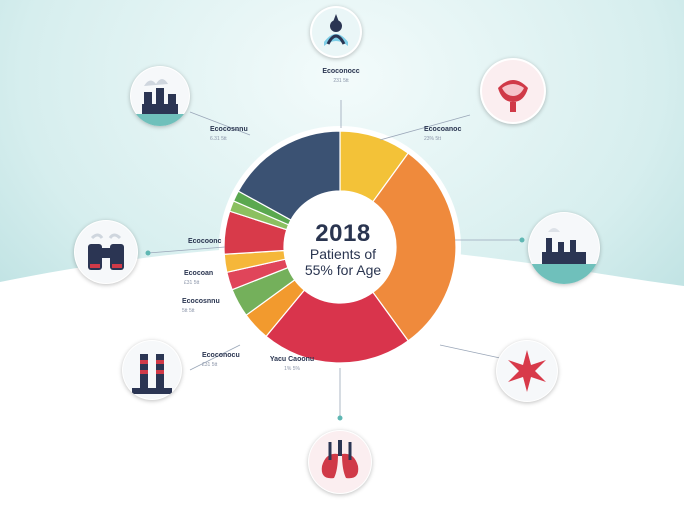  What do you see at coordinates (341, 76) in the screenshot?
I see `label-top: Ecoconocc 231 5tt` at bounding box center [341, 76].